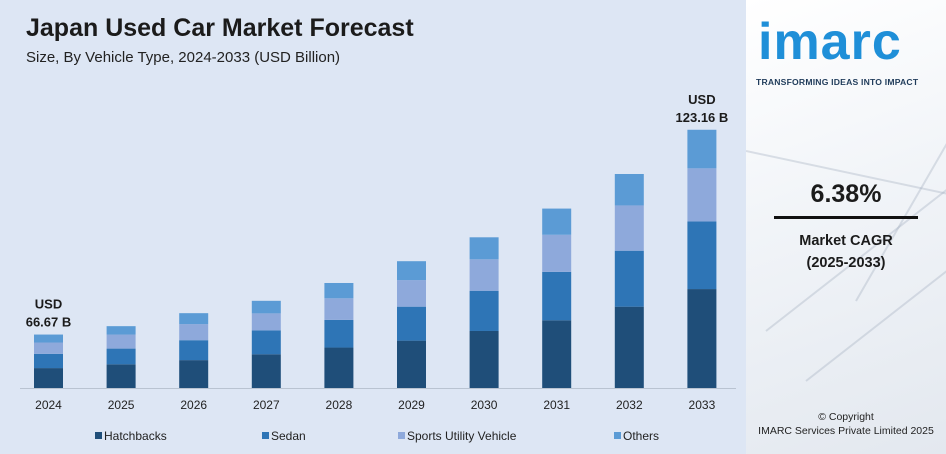  I want to click on x-tick-label: 2029, so click(411, 405).